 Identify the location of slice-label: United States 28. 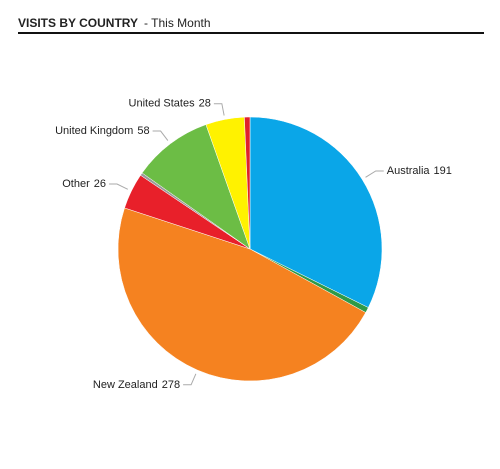
(170, 104).